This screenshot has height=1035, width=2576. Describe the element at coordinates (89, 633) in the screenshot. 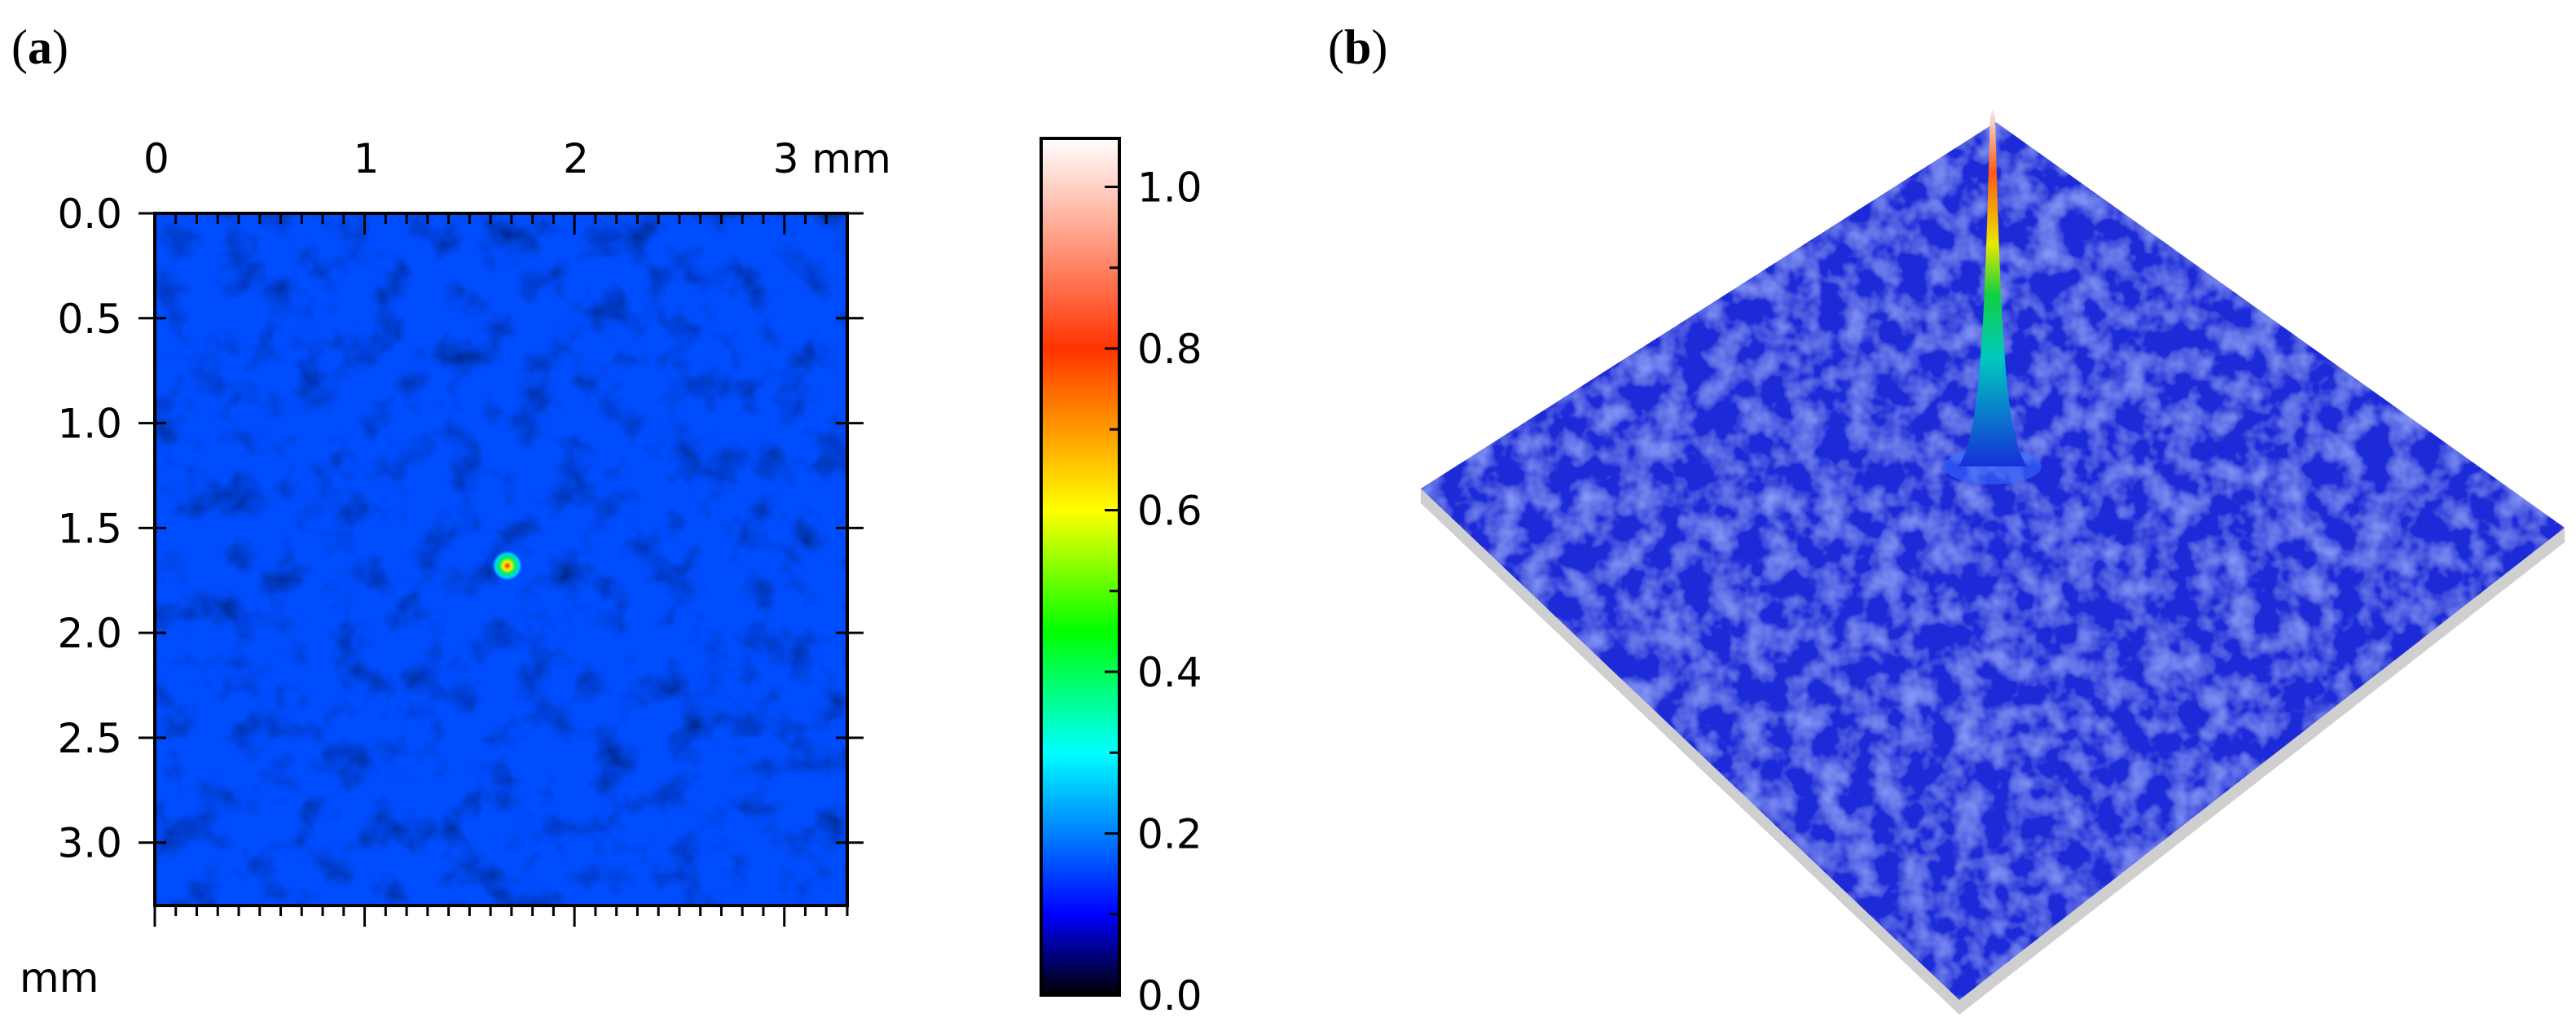

I see `y-tick-label: 2.0` at that location.